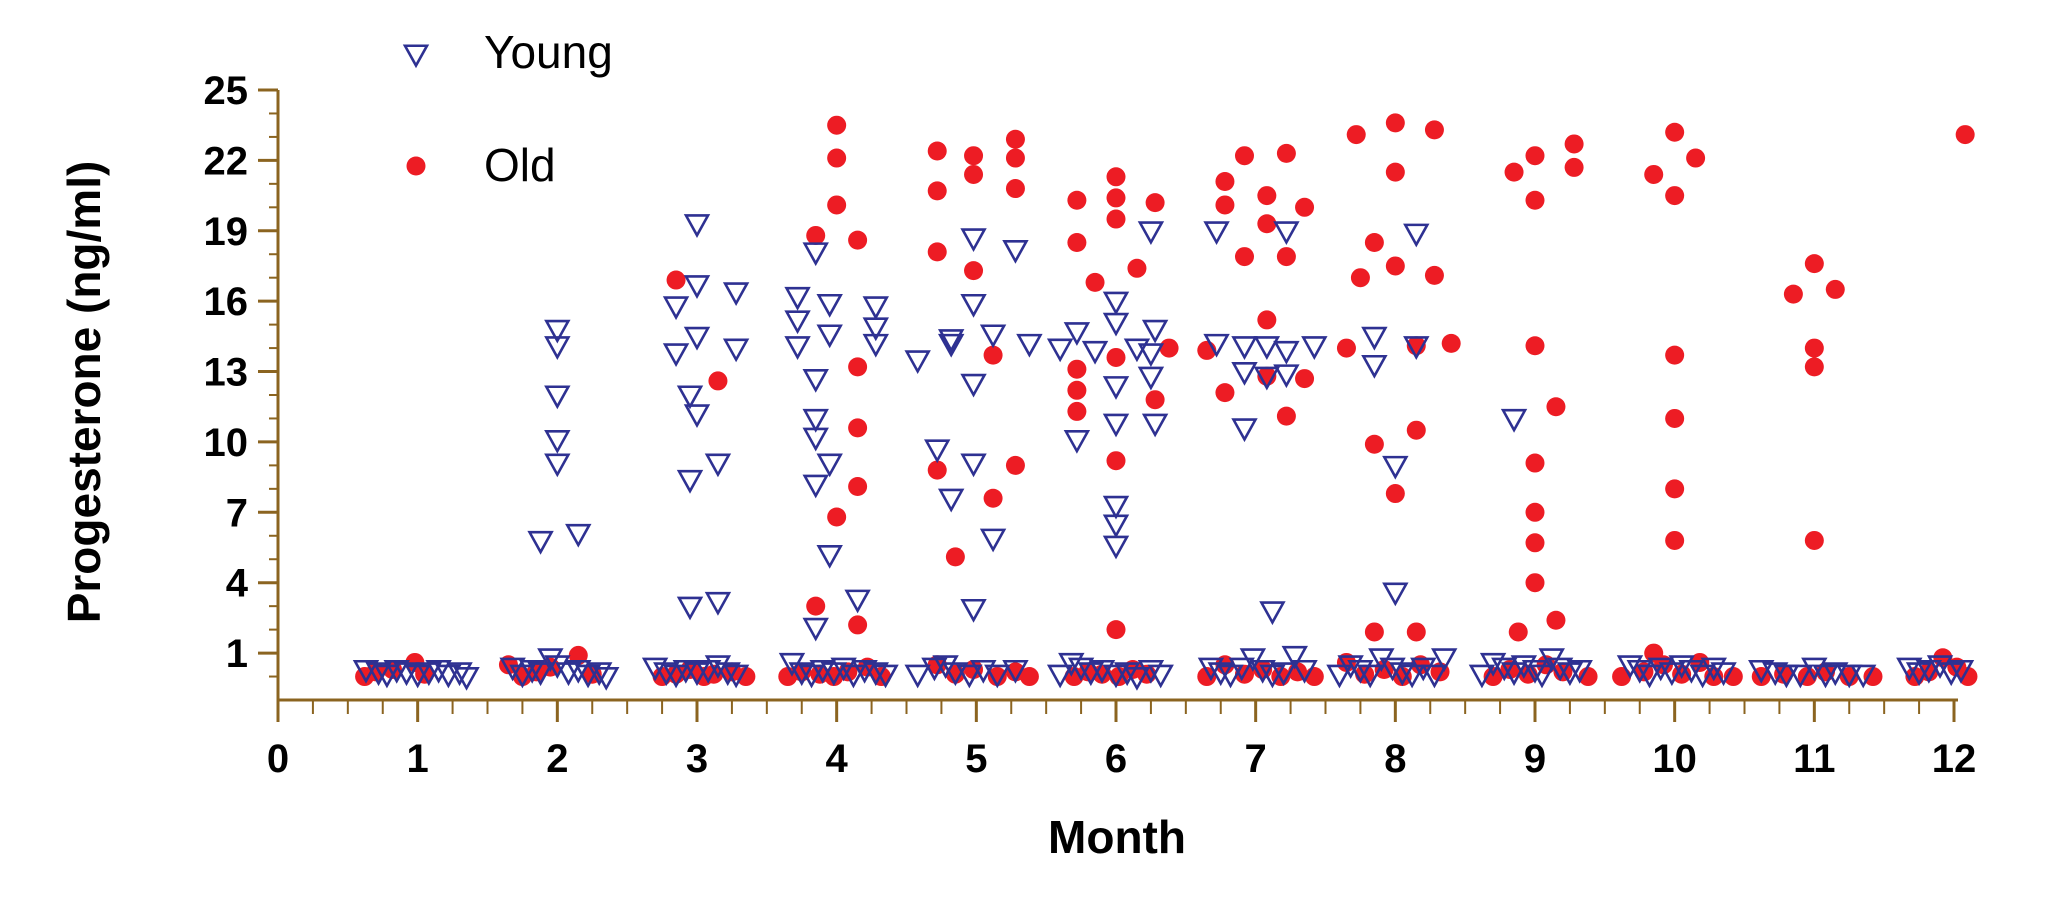  What do you see at coordinates (1117, 837) in the screenshot?
I see `x-axis-title: Month` at bounding box center [1117, 837].